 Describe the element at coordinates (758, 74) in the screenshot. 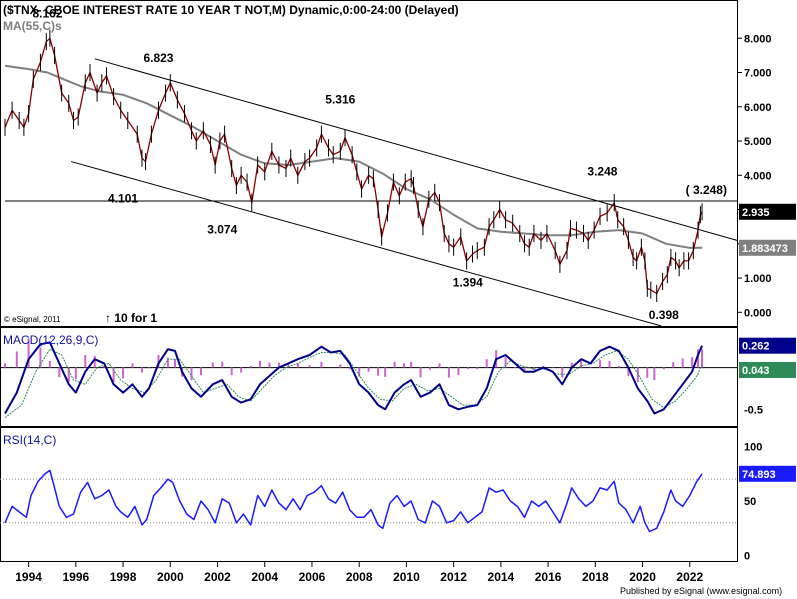

I see `price-tick-label: 7.000` at that location.